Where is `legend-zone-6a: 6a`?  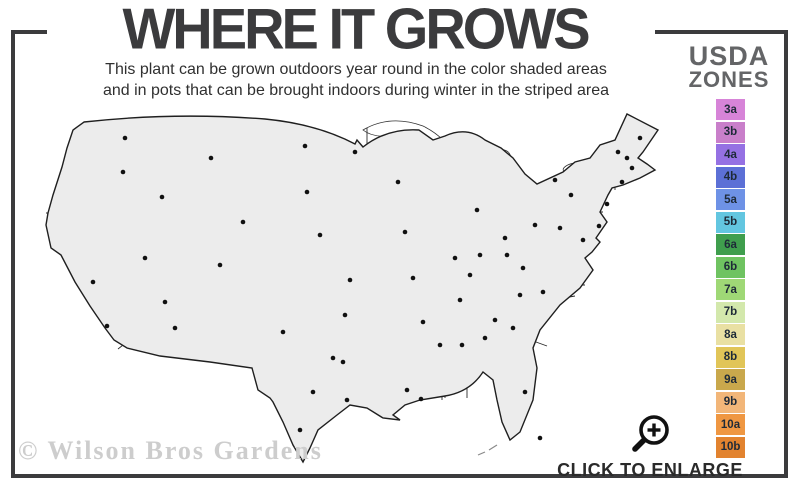 legend-zone-6a: 6a is located at coordinates (730, 244).